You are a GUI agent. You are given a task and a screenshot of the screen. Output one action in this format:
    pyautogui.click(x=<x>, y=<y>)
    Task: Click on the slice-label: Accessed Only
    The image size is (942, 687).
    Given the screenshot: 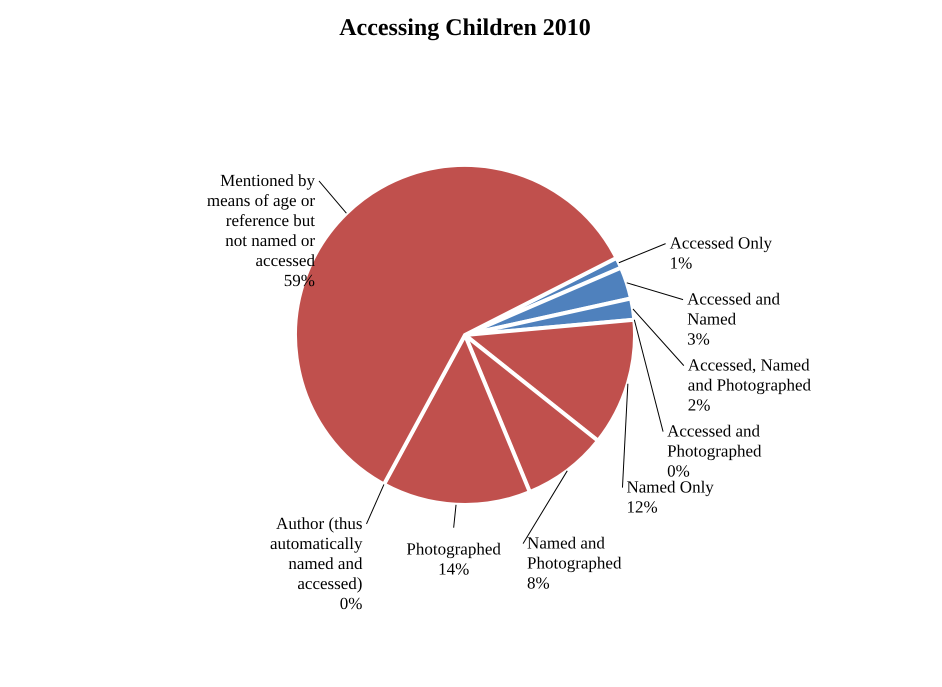 What is the action you would take?
    pyautogui.click(x=721, y=243)
    